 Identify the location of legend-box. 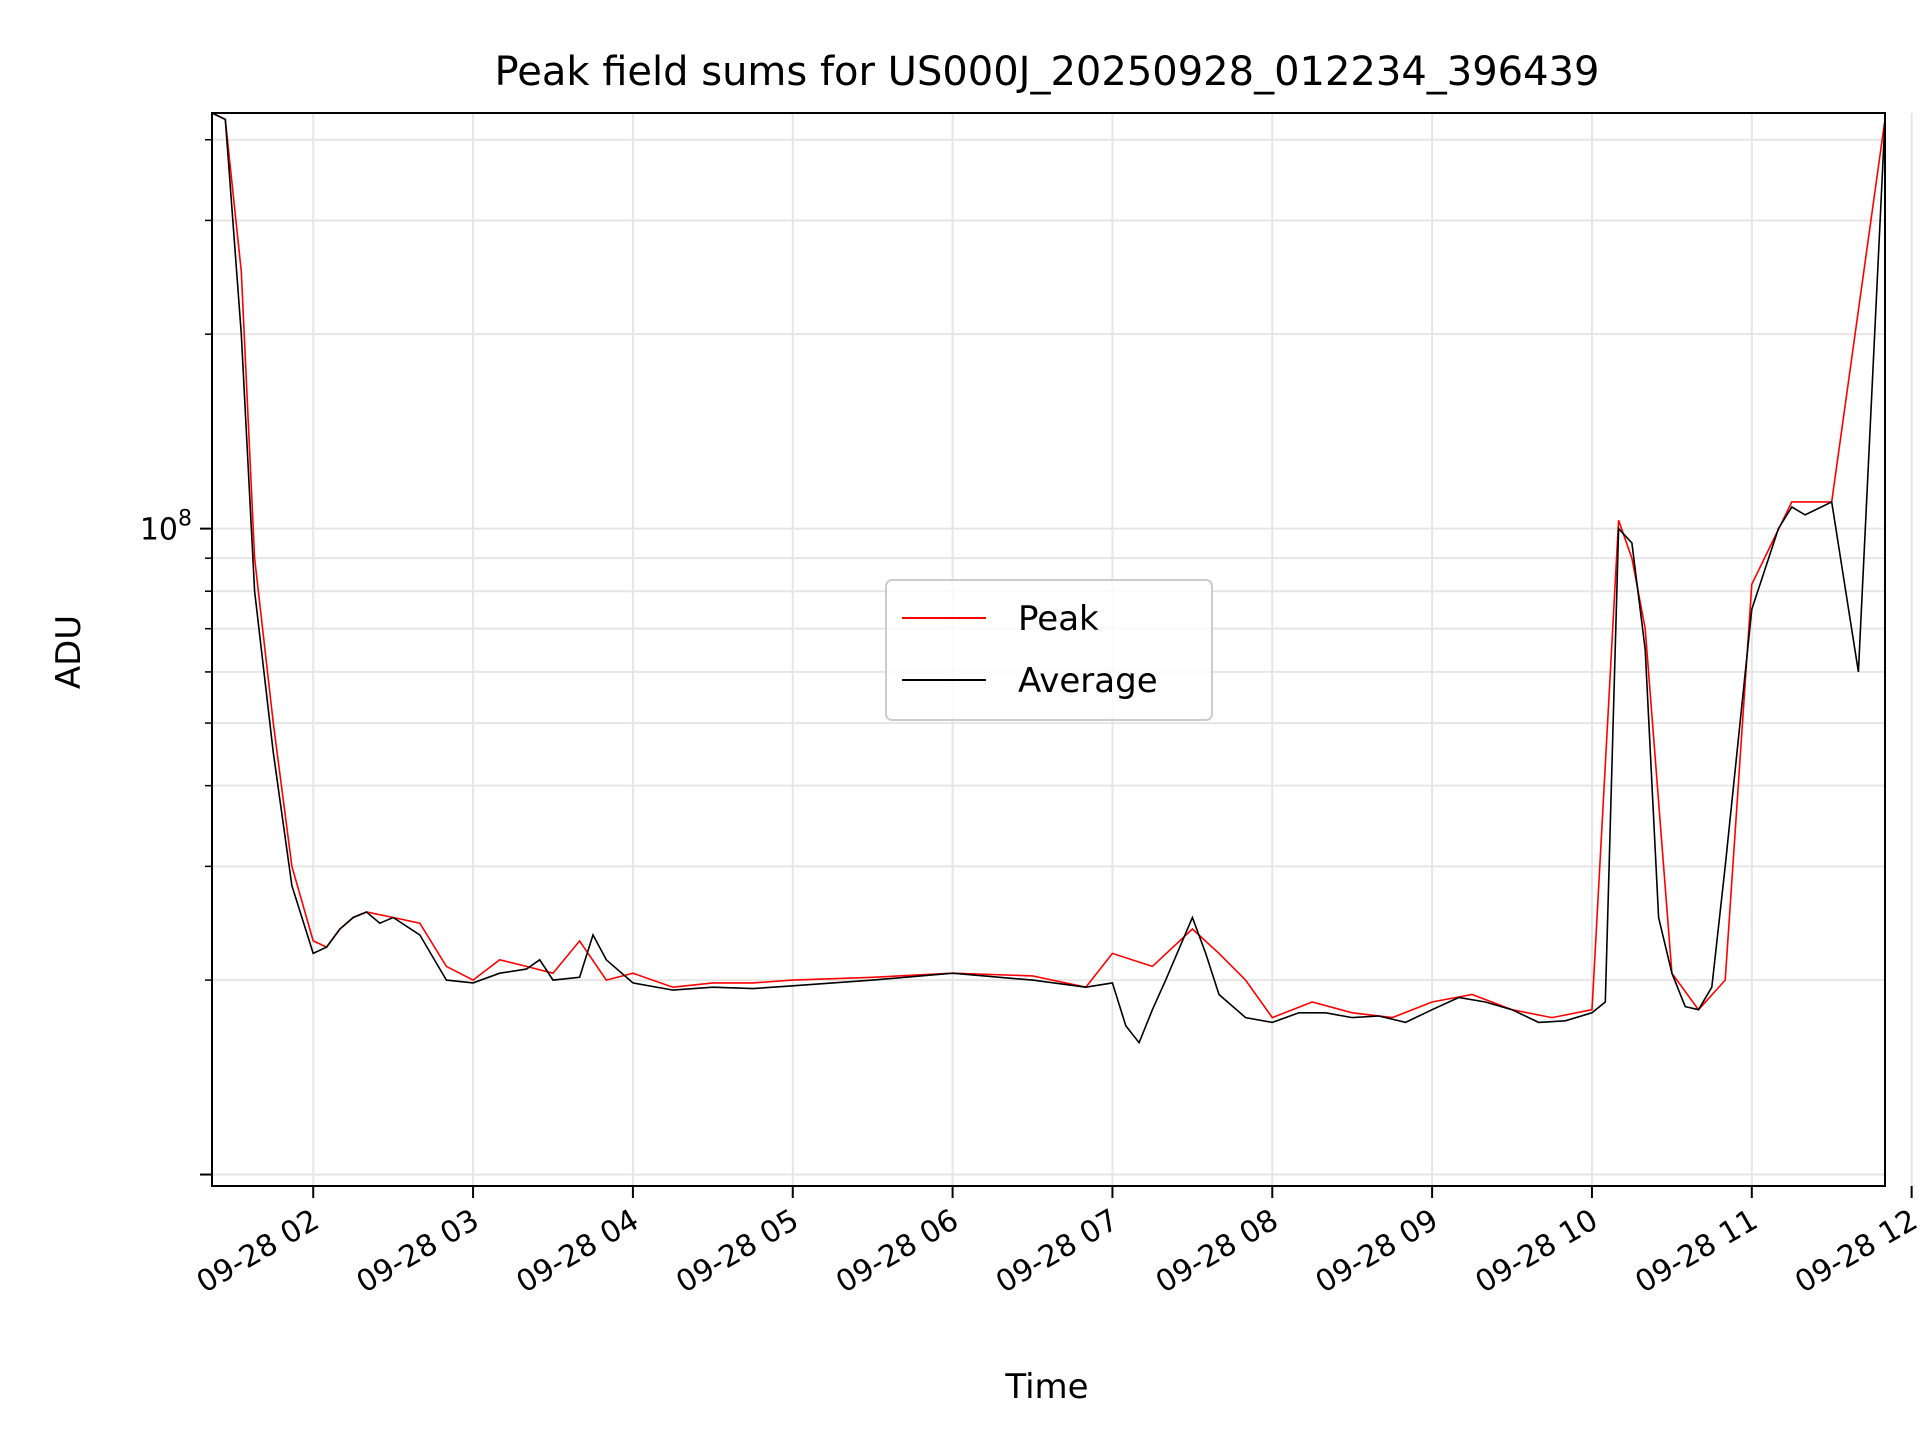
(1049, 650).